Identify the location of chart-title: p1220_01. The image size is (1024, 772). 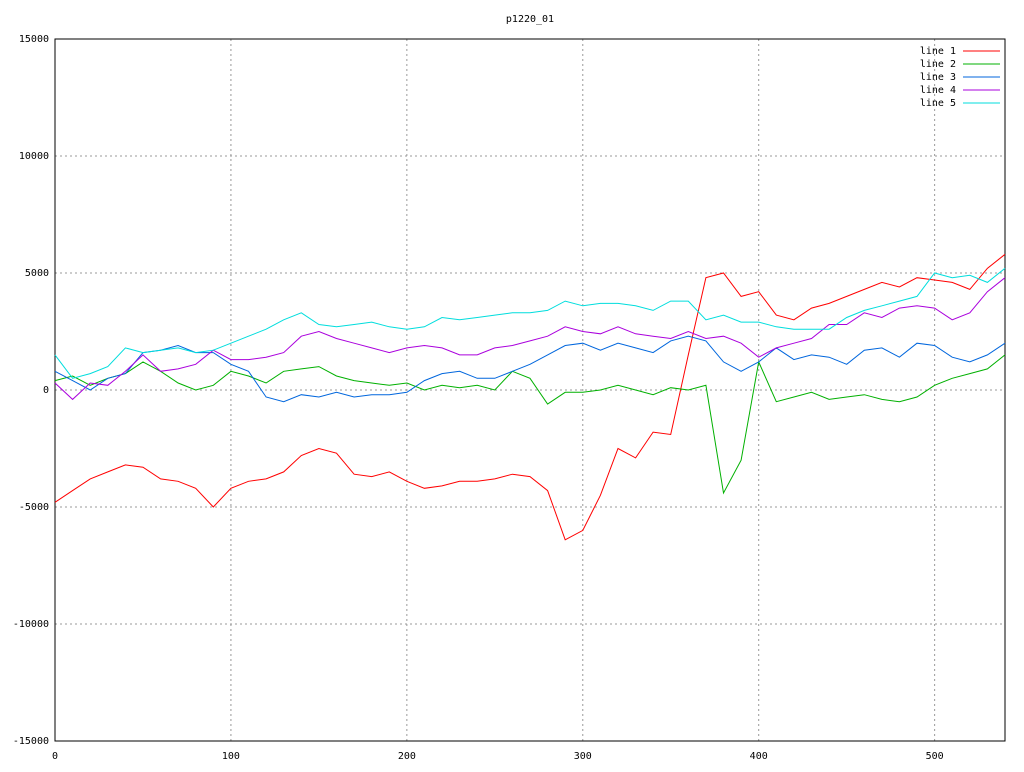
(530, 19).